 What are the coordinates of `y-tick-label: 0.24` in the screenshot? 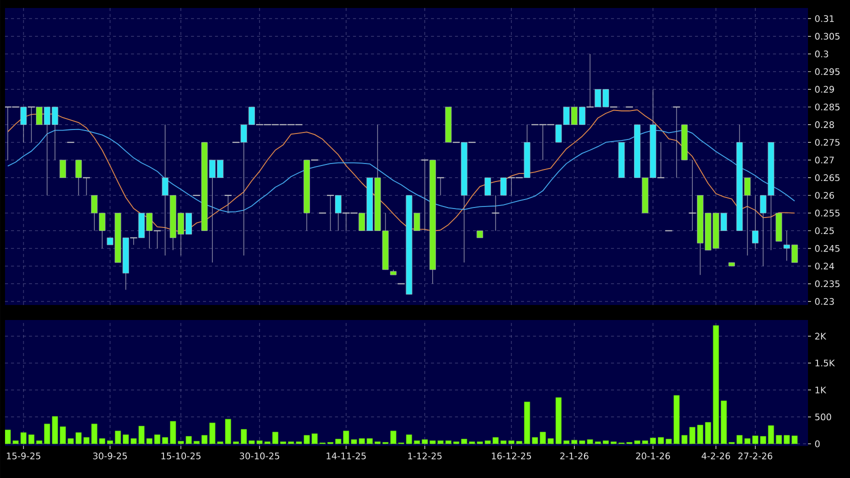 It's located at (824, 266).